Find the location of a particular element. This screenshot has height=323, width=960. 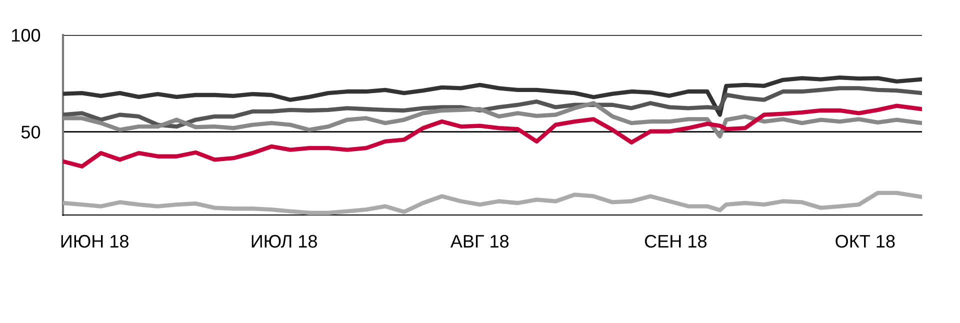

y-tick-label: 50 is located at coordinates (30, 132).